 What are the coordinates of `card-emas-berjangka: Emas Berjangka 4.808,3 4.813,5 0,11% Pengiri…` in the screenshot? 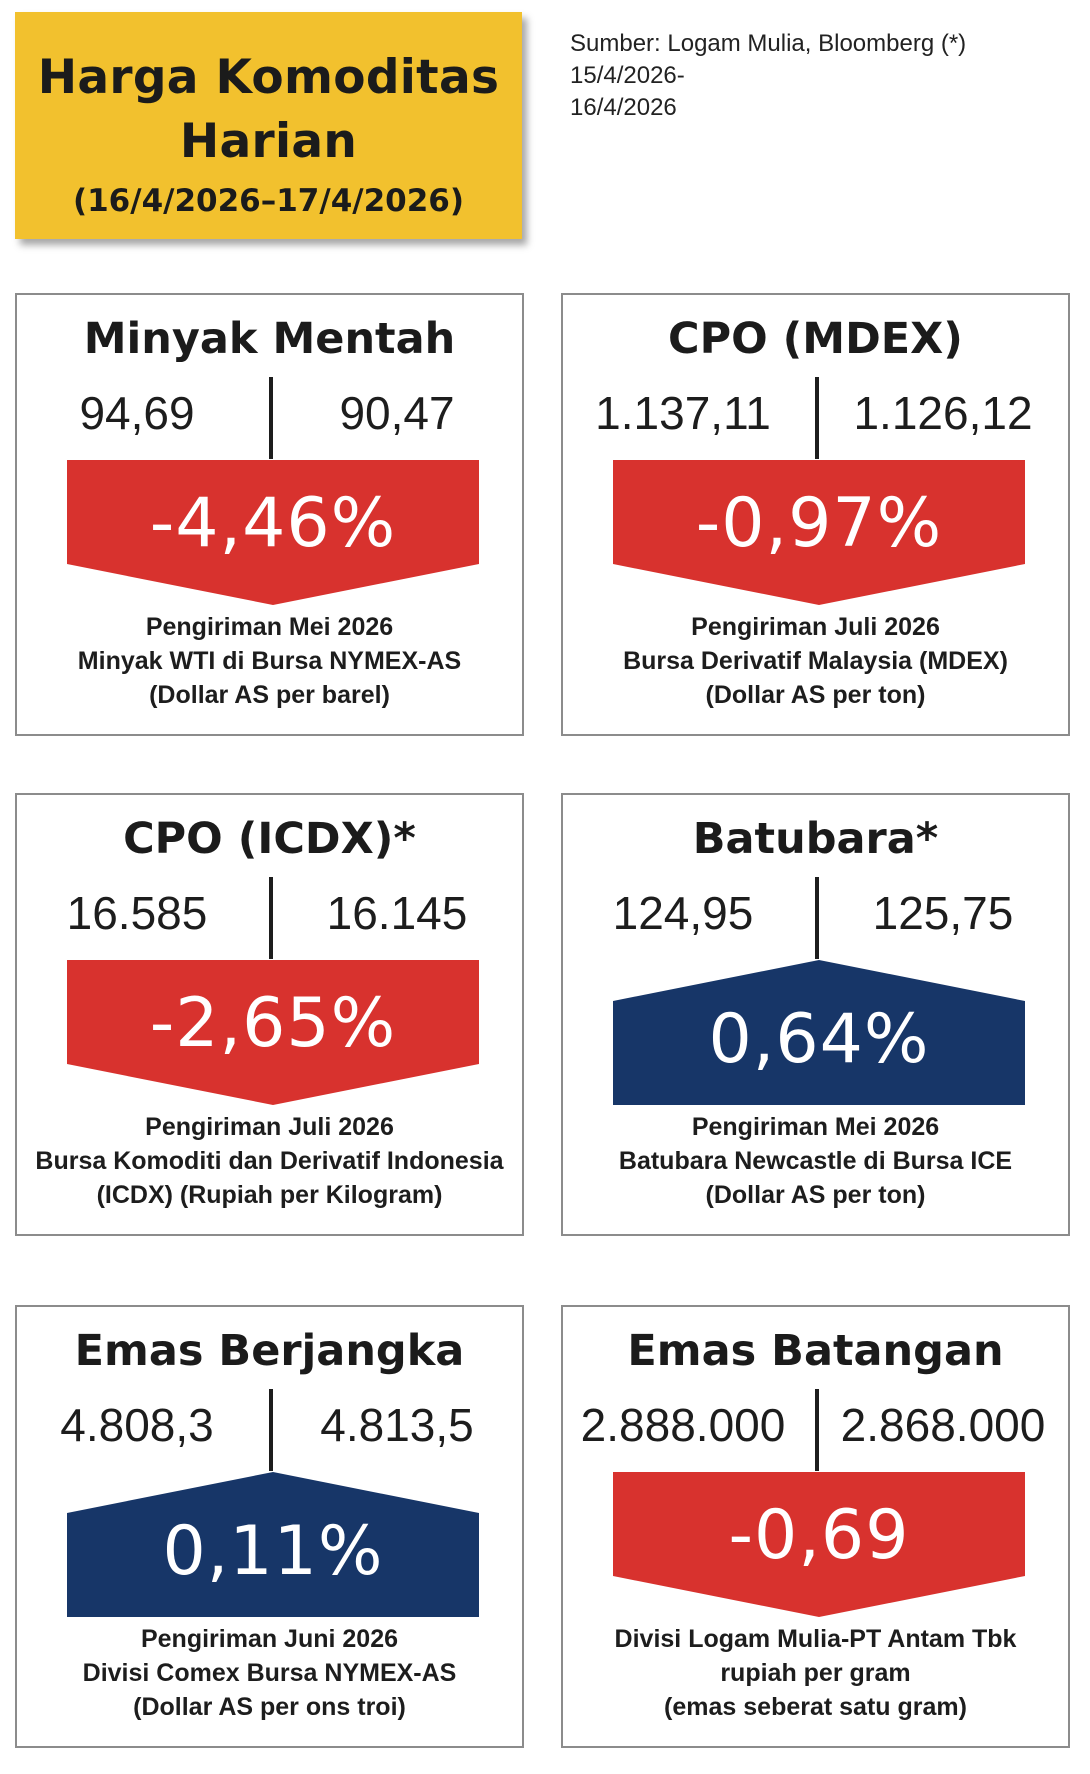 It's located at (269, 1526).